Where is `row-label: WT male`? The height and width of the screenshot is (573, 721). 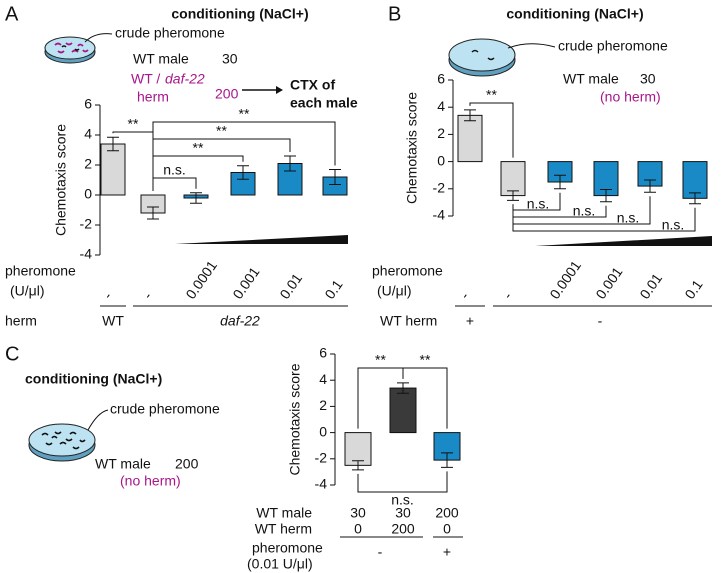 row-label: WT male is located at coordinates (284, 513).